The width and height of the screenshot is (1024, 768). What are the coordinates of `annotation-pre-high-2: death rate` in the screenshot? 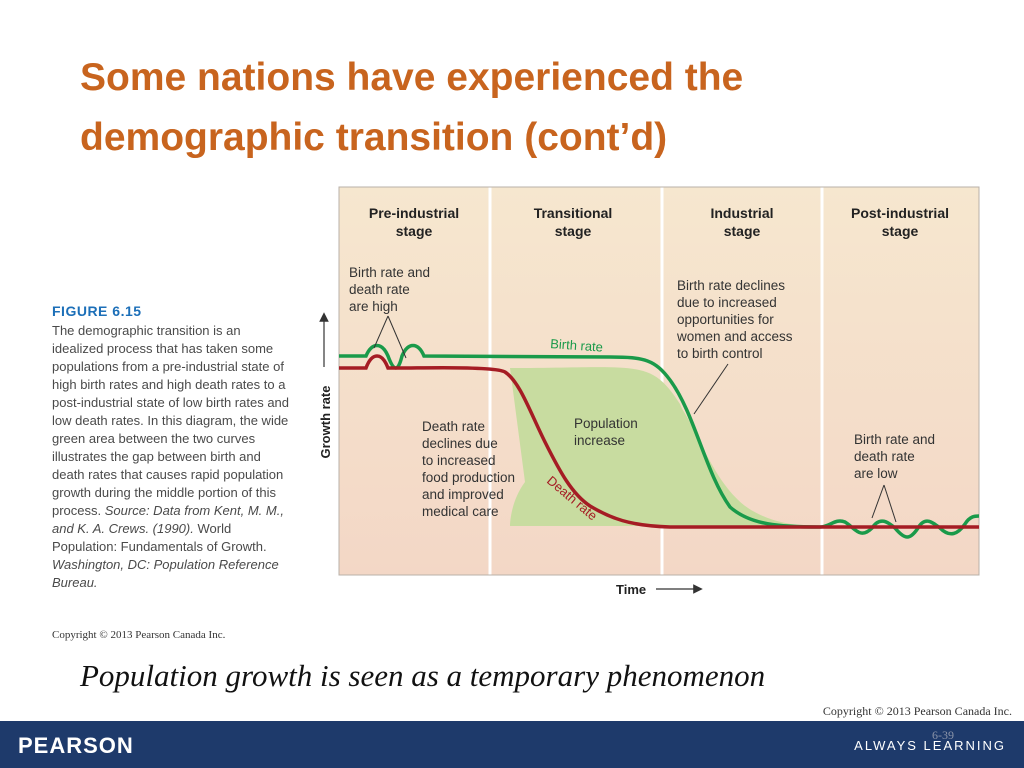 It's located at (379, 289).